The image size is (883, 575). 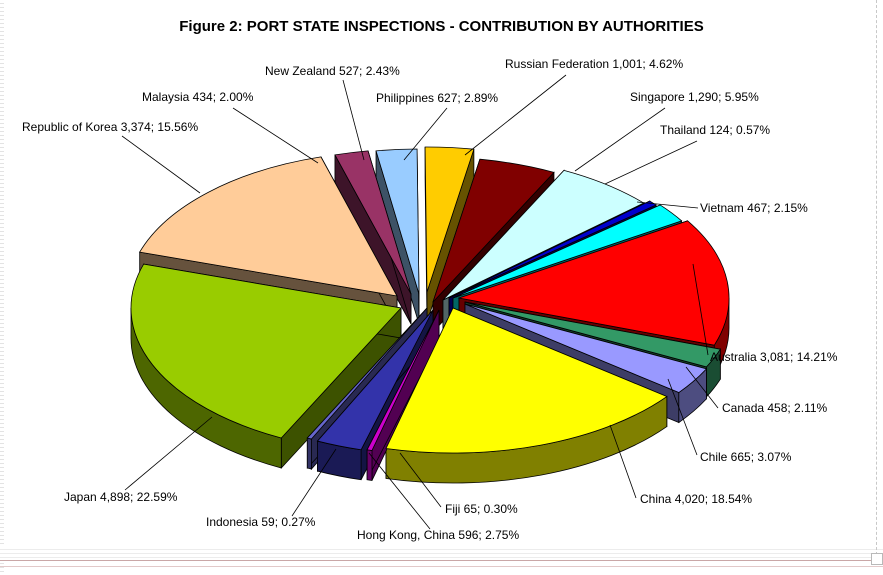 What do you see at coordinates (309, 453) in the screenshot?
I see `pie-slice-outer-face-indonesia` at bounding box center [309, 453].